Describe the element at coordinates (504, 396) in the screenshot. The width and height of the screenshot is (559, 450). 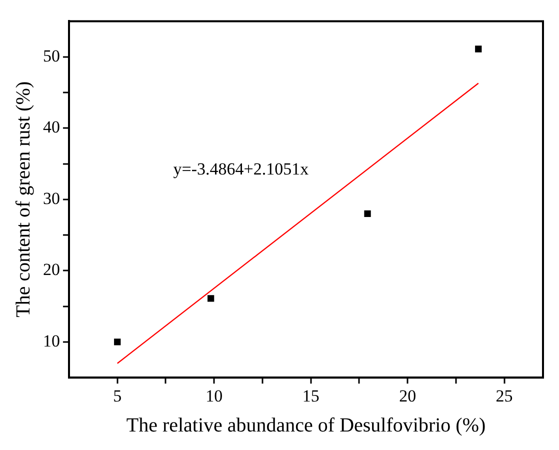
I see `x-tick-label: 25` at that location.